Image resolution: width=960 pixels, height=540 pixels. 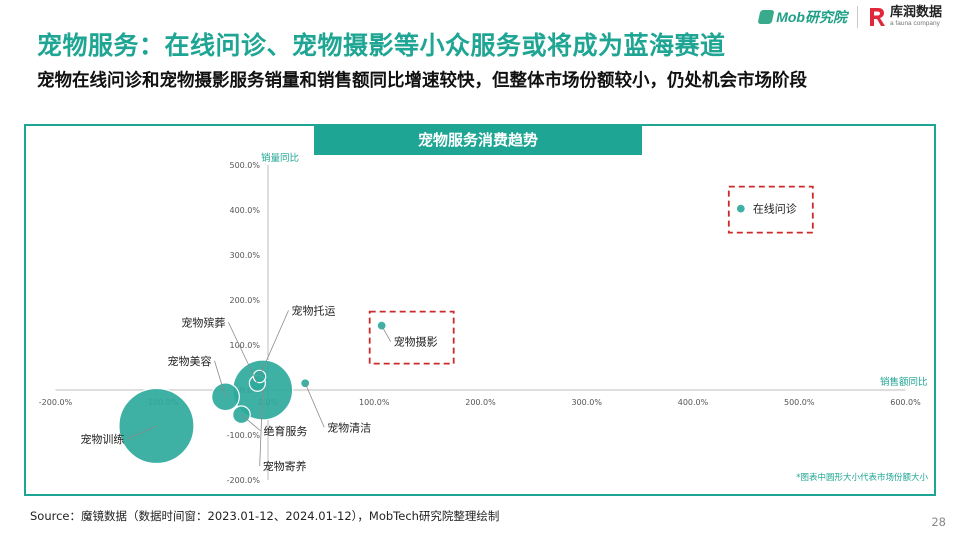 I want to click on kuliang-logo-icon, so click(x=877, y=17).